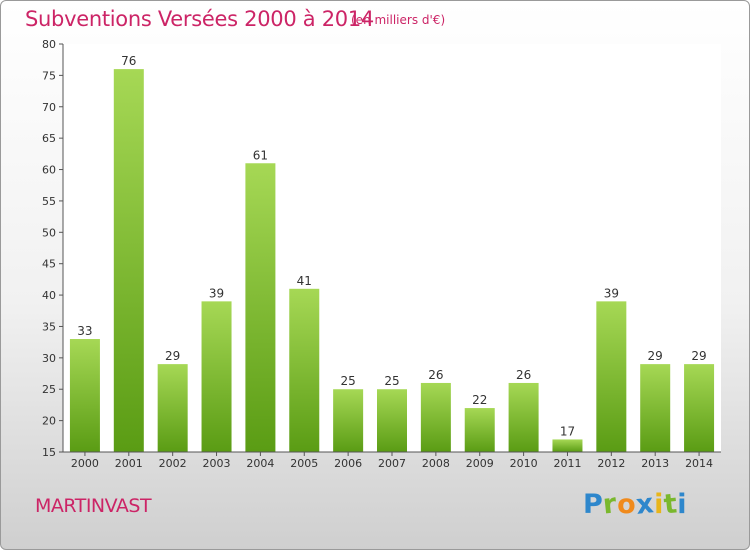  I want to click on y-tick-label-15: 15, so click(49, 452).